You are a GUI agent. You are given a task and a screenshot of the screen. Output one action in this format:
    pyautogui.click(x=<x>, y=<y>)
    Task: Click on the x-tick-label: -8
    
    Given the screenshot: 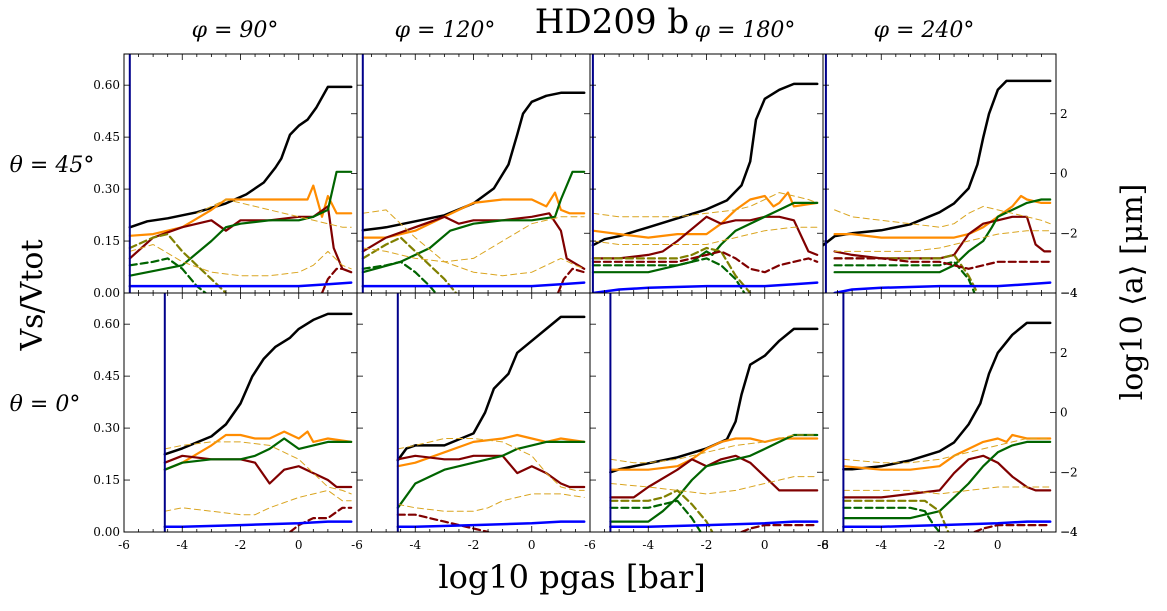 What is the action you would take?
    pyautogui.click(x=823, y=545)
    